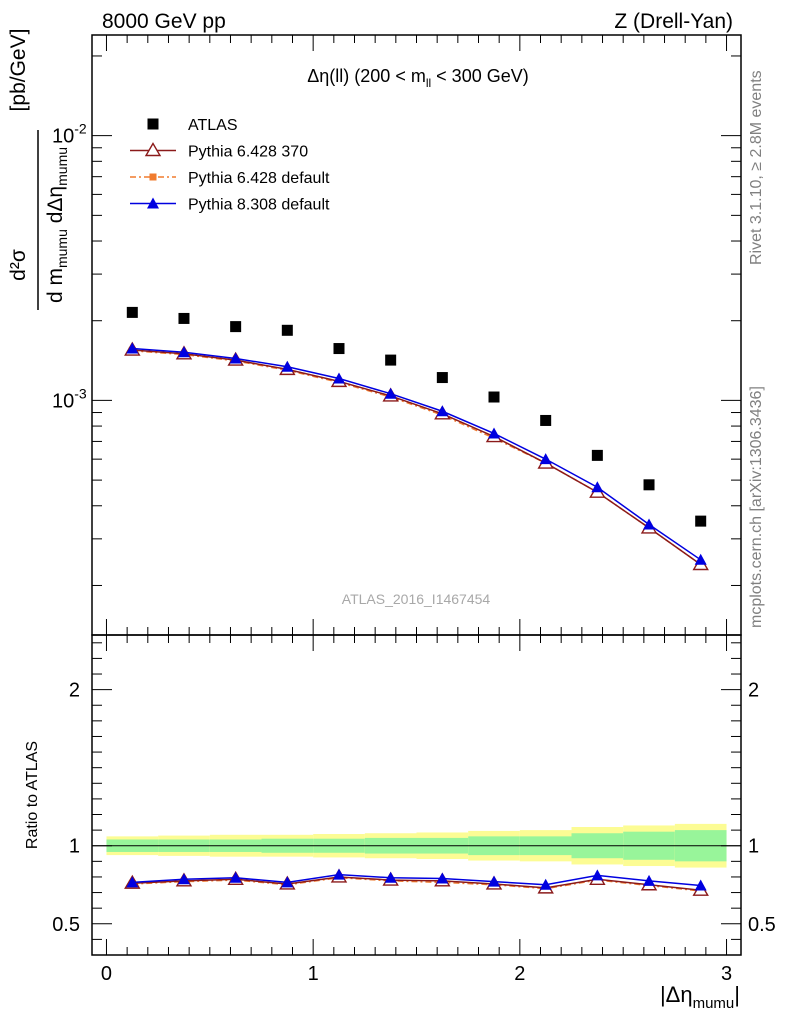 The image size is (786, 1024). I want to click on legend-label-atlas: ATLAS, so click(213, 125).